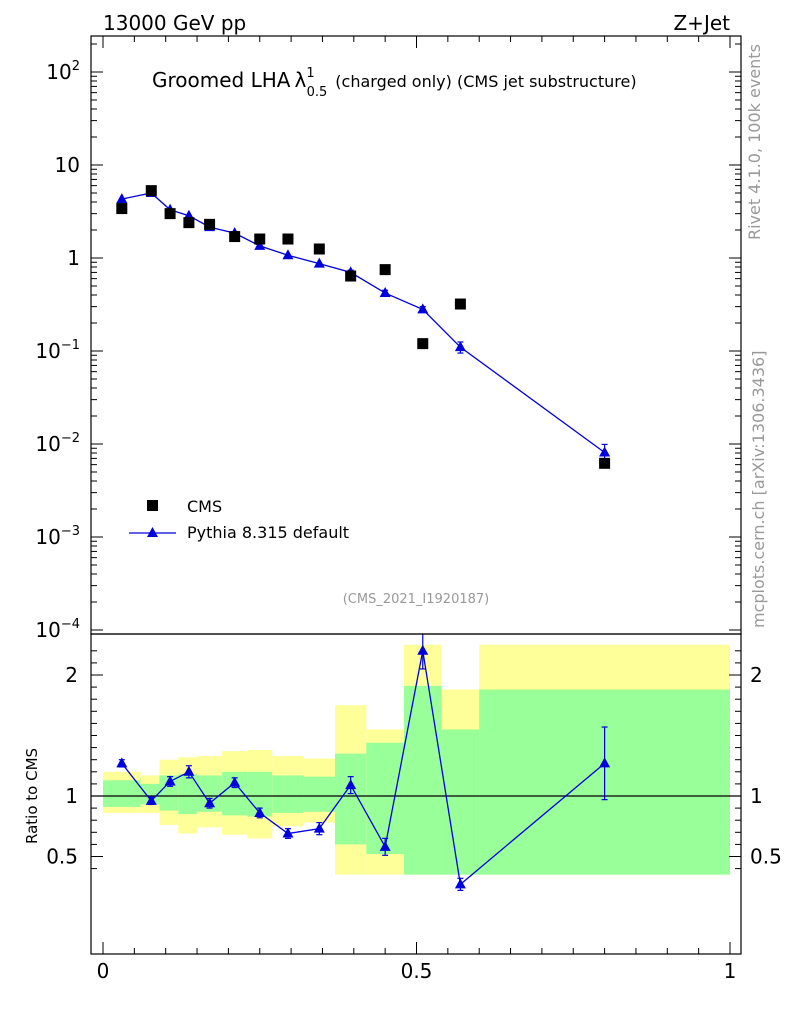 The height and width of the screenshot is (1024, 786). I want to click on ratio-x-tick-label: 0, so click(103, 971).